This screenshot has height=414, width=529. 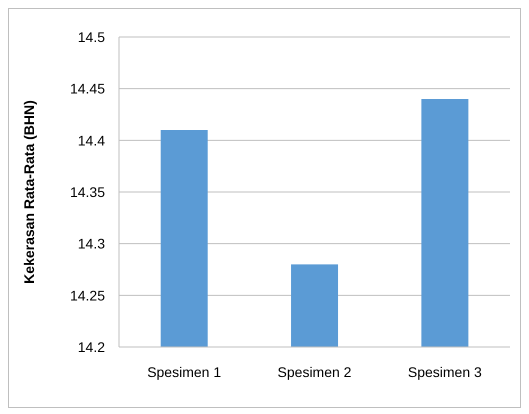 I want to click on y-tick-label: 14.5, so click(x=92, y=36).